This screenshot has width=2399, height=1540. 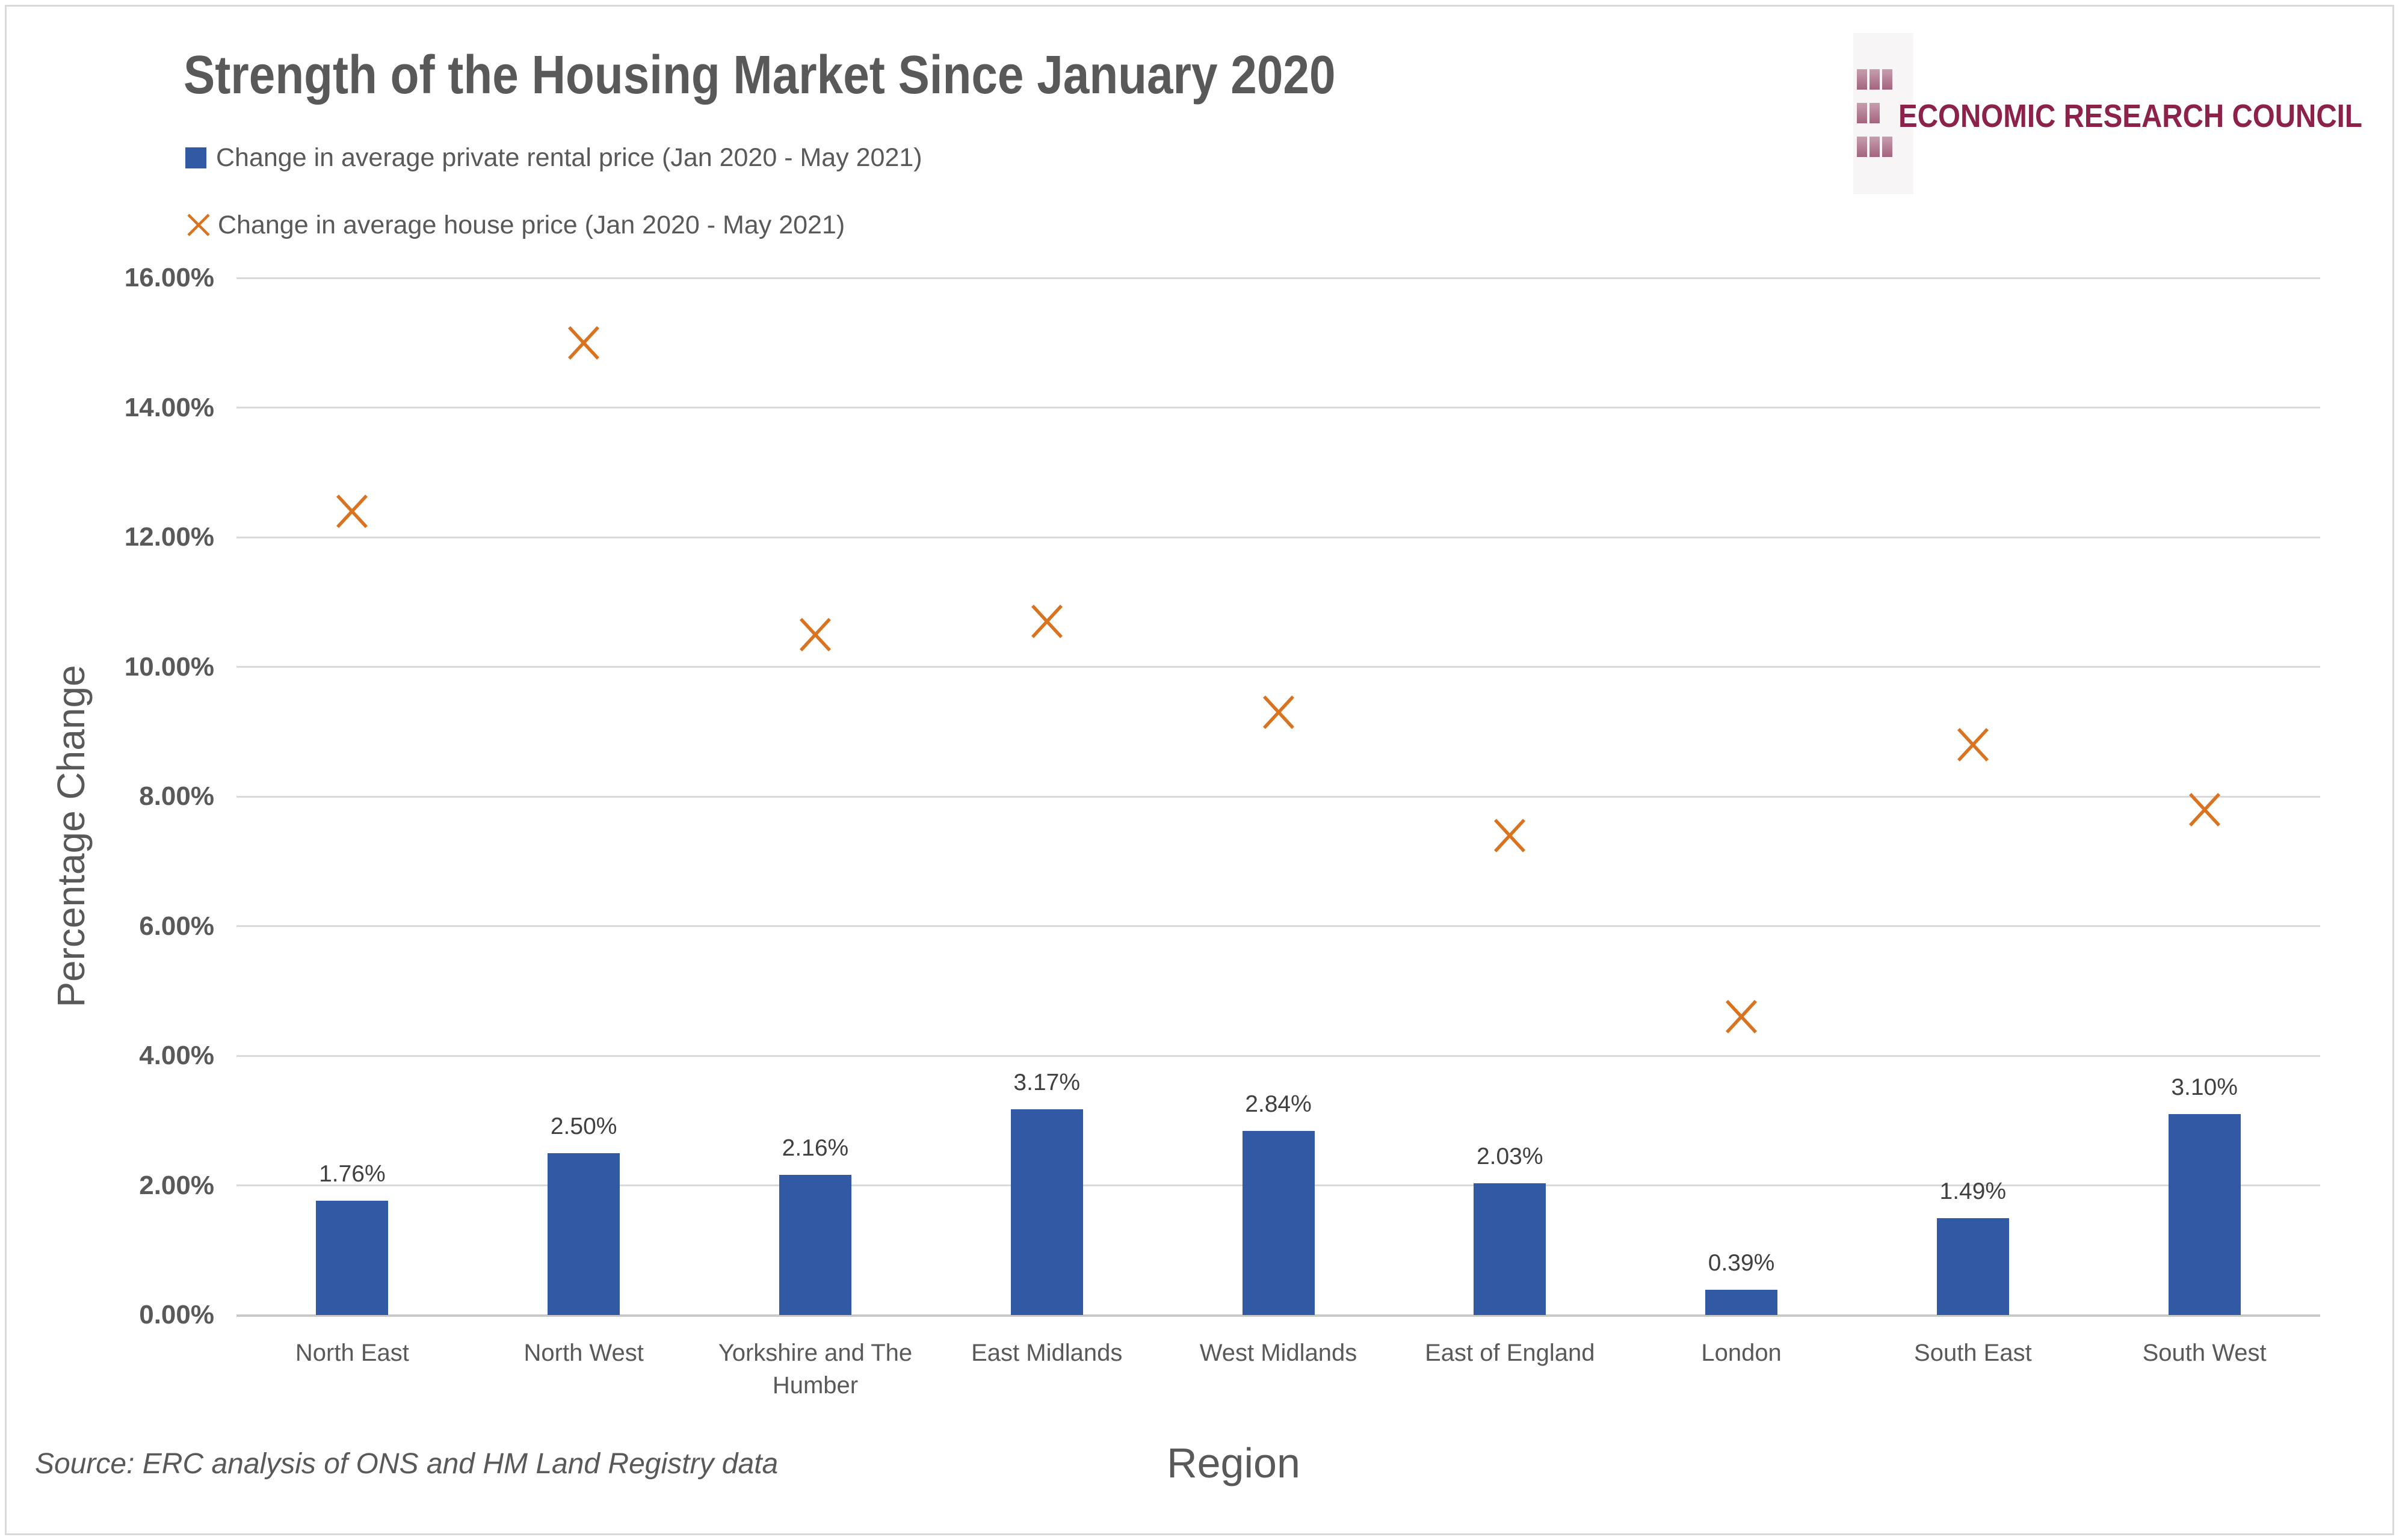 What do you see at coordinates (1741, 1302) in the screenshot?
I see `bar-london` at bounding box center [1741, 1302].